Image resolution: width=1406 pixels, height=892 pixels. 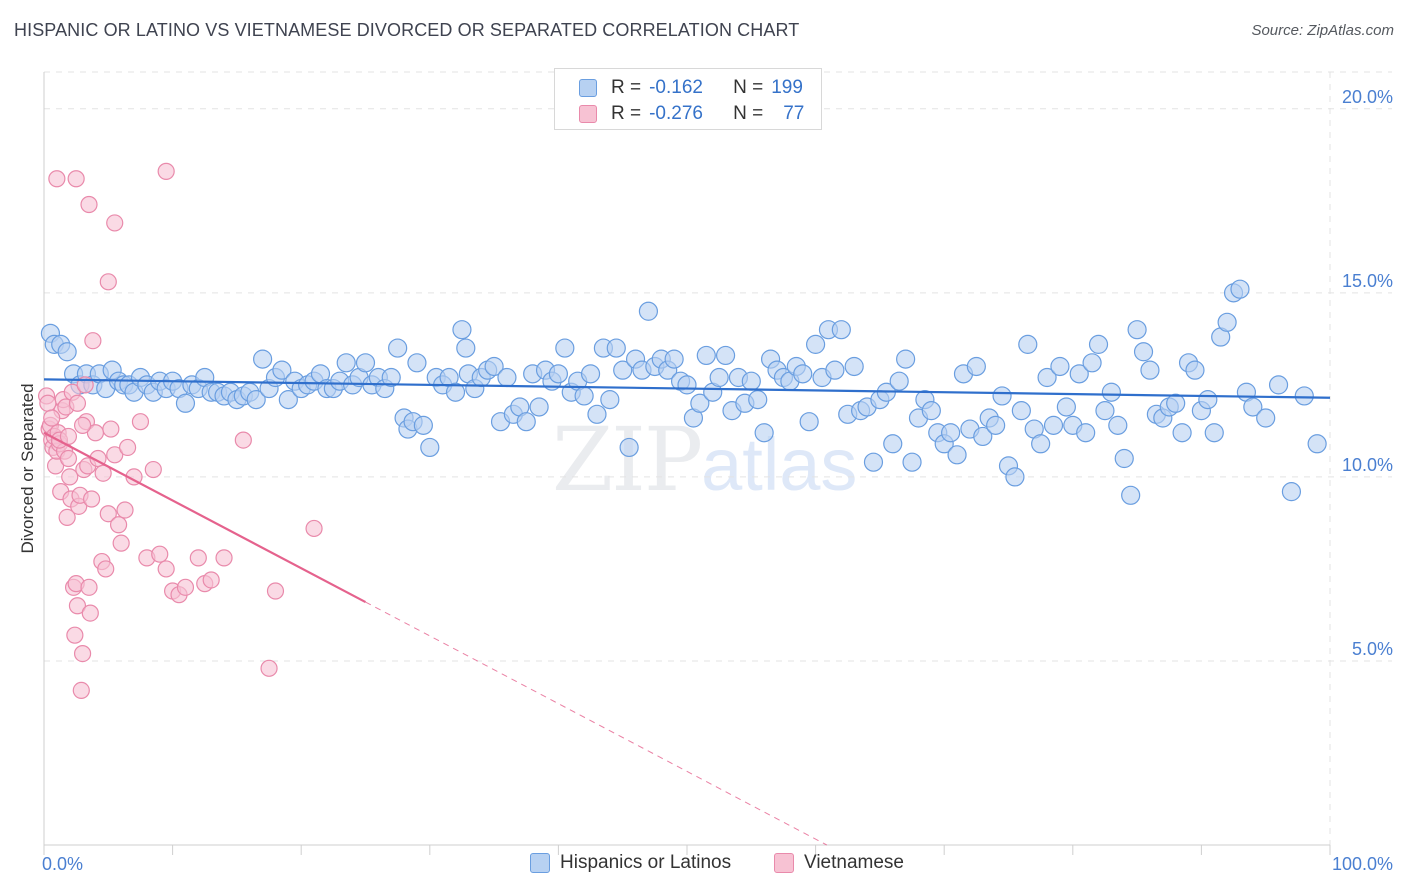 I want to click on legend-n-value: 199, so click(x=787, y=87).